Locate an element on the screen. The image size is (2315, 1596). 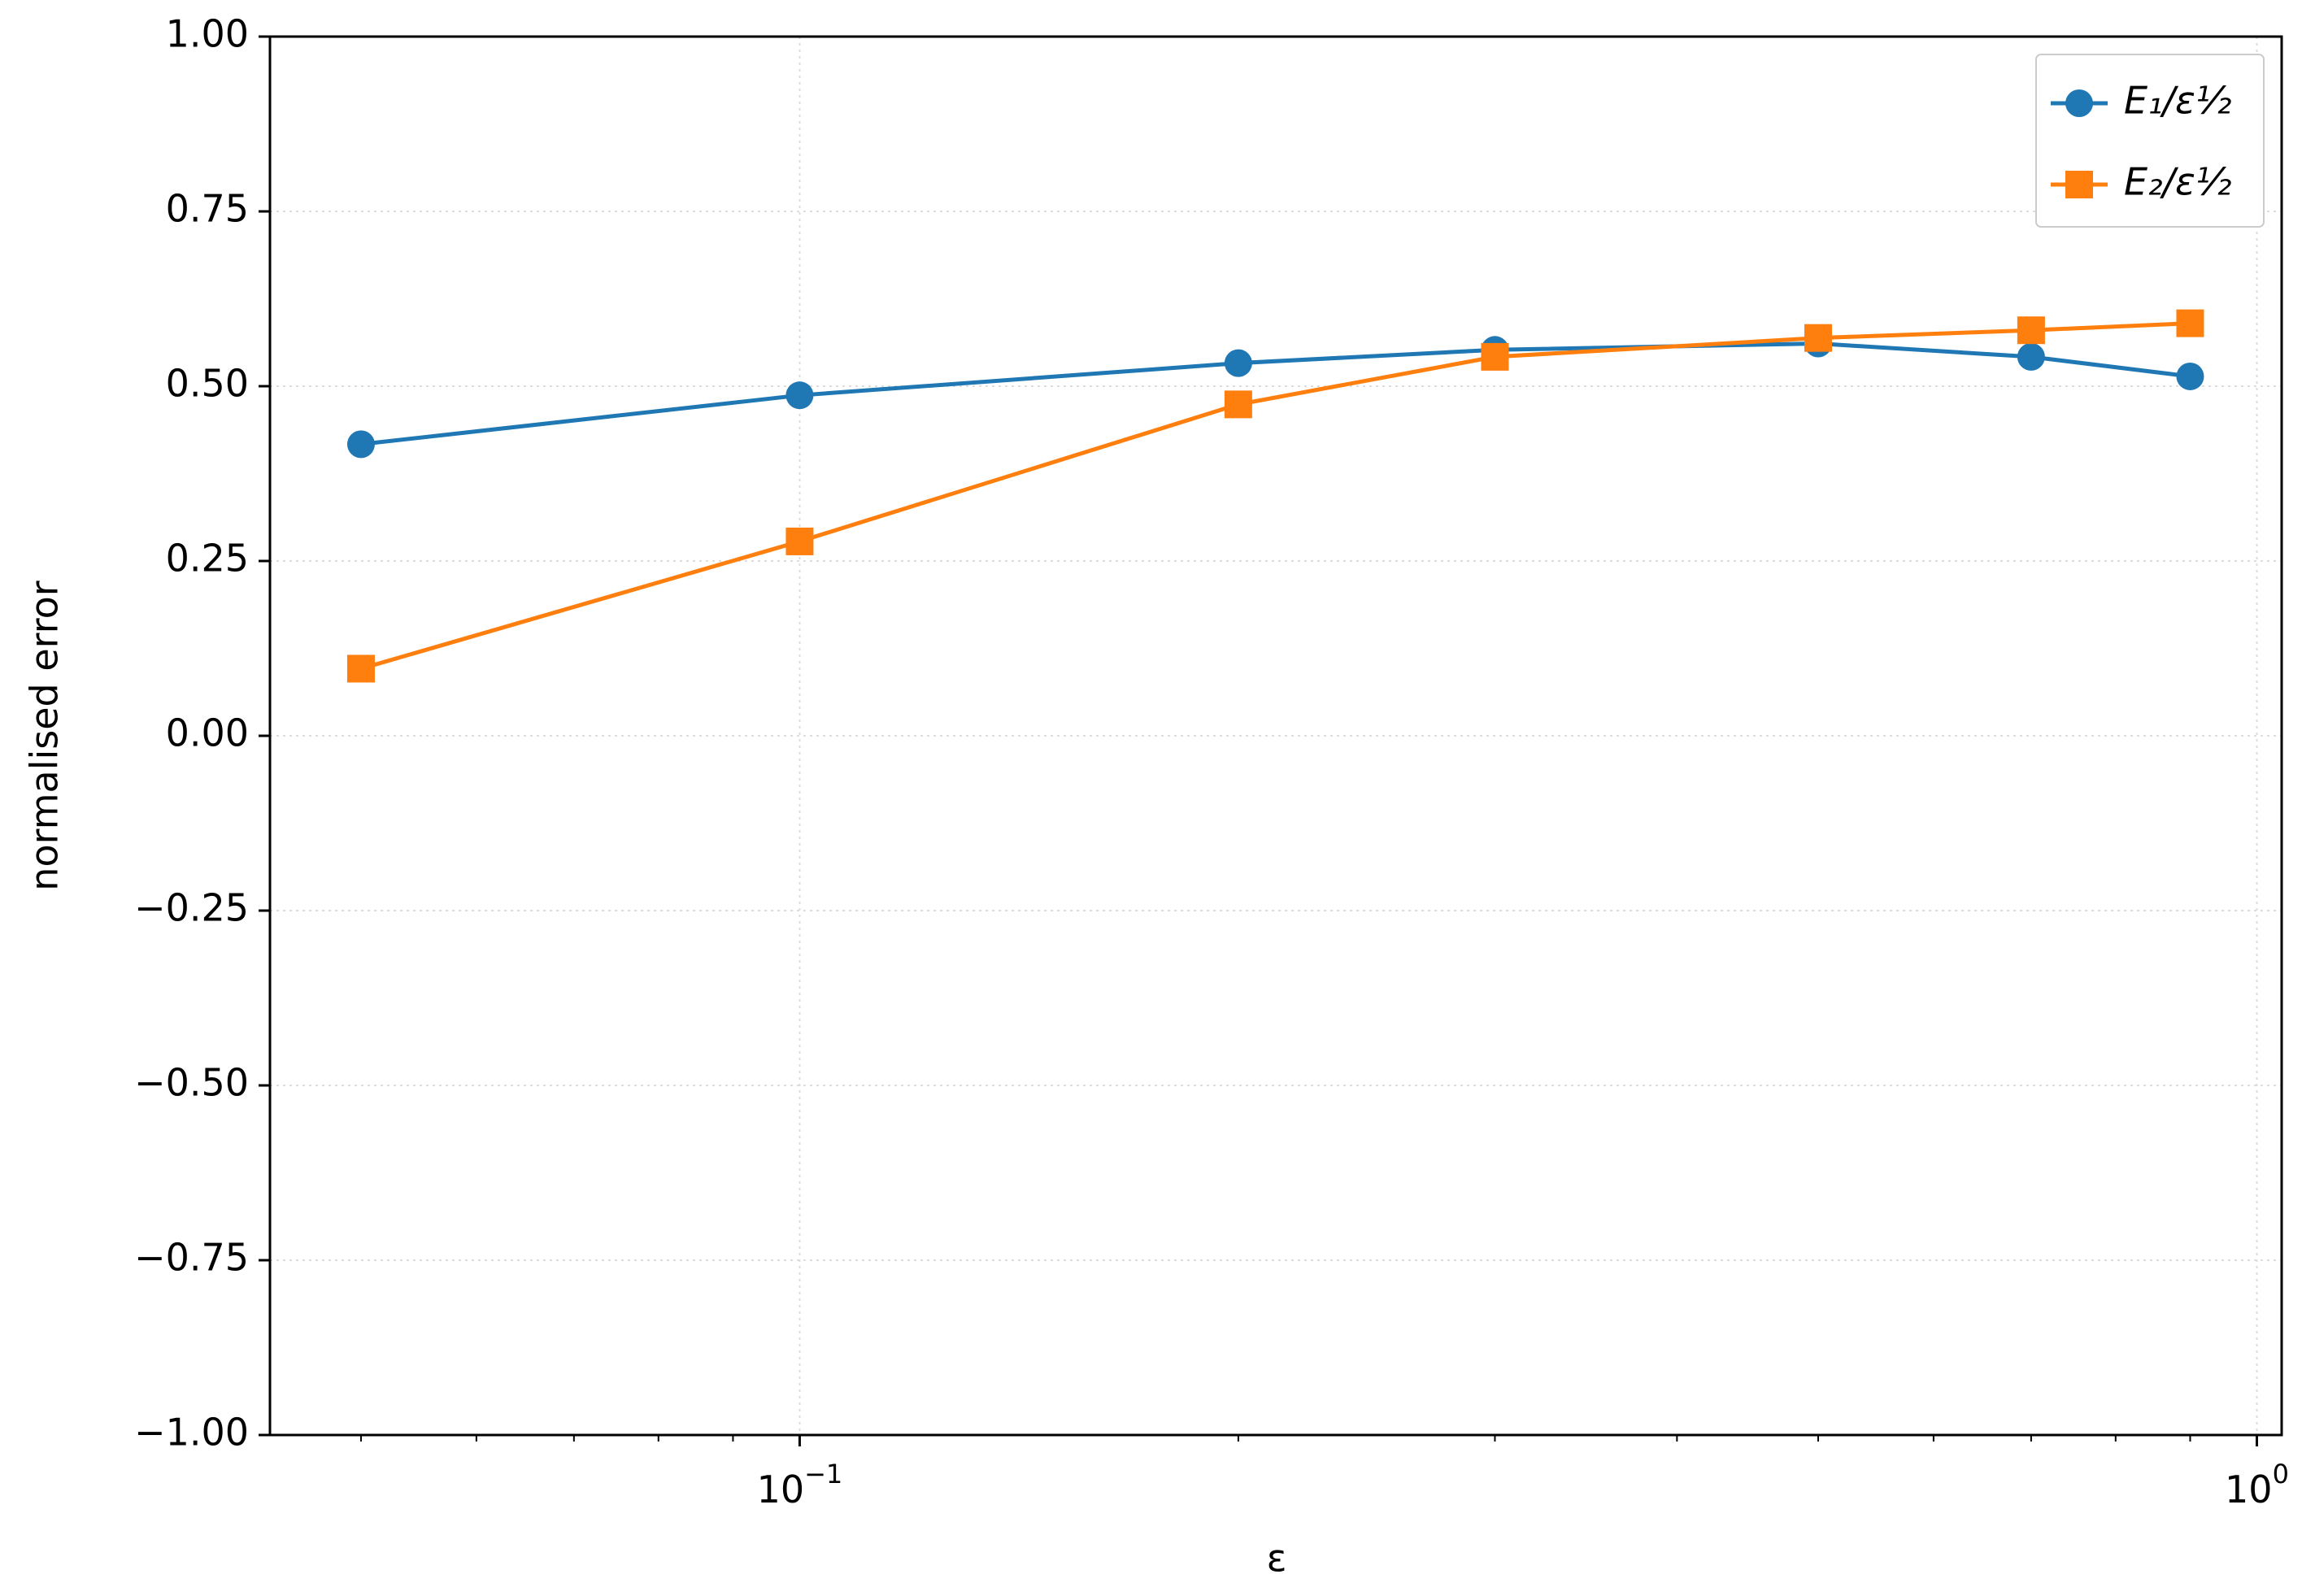
y-axis-label: normalised error is located at coordinates (45, 735).